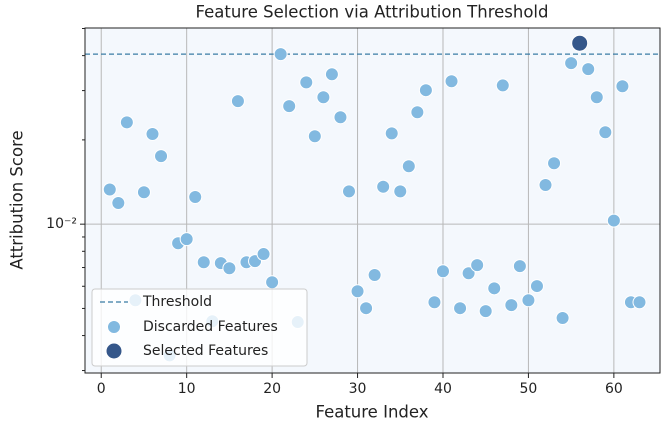 The height and width of the screenshot is (430, 661). Describe the element at coordinates (187, 389) in the screenshot. I see `x-tick-label: 10` at that location.